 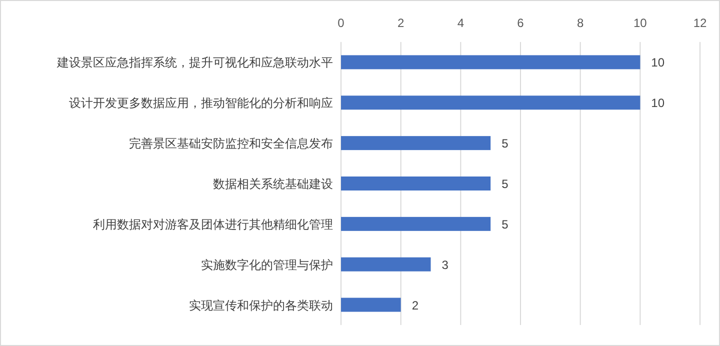 I want to click on category-label: 实施数字化的管理与保护, so click(x=267, y=265).